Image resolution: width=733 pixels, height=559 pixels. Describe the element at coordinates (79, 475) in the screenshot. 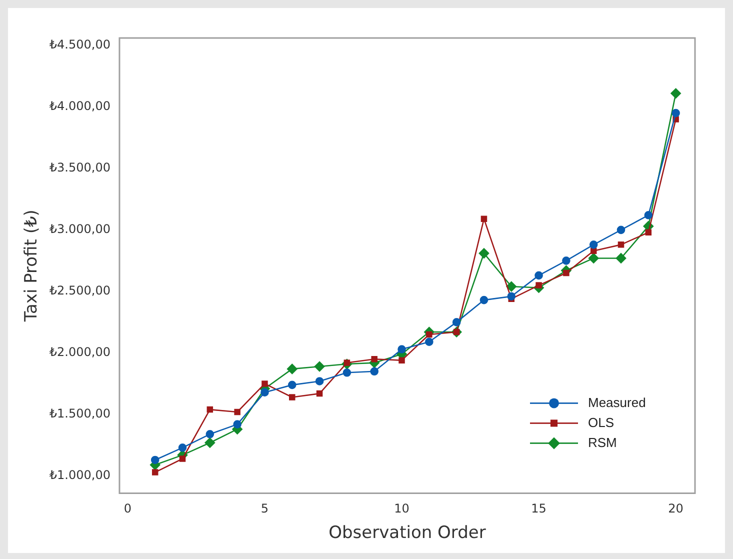

I see `y-tick-label: ₺1.000,00` at that location.